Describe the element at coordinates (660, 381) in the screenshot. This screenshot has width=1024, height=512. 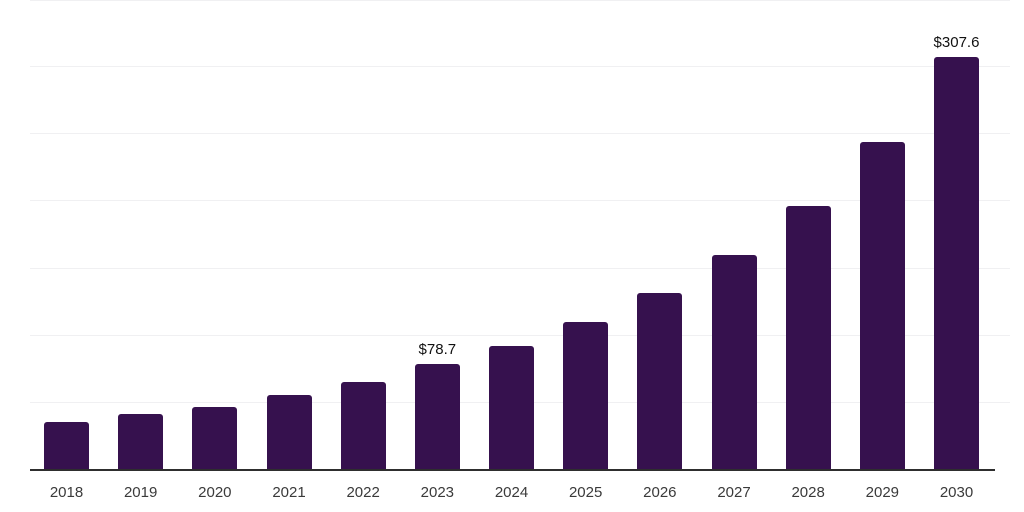
I see `bar-2026` at that location.